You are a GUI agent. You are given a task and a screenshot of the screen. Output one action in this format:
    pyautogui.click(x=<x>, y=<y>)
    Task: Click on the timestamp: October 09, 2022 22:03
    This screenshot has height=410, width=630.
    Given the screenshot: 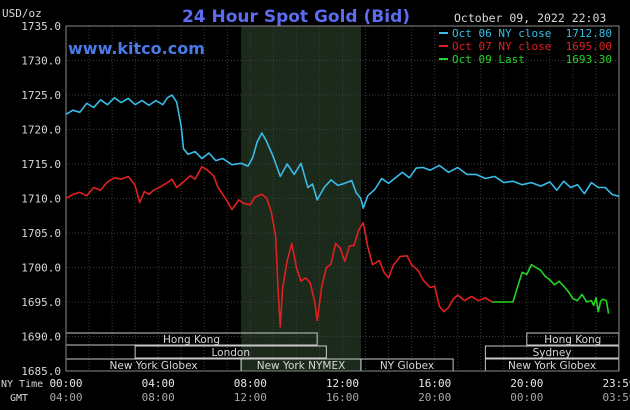 What is the action you would take?
    pyautogui.click(x=530, y=18)
    